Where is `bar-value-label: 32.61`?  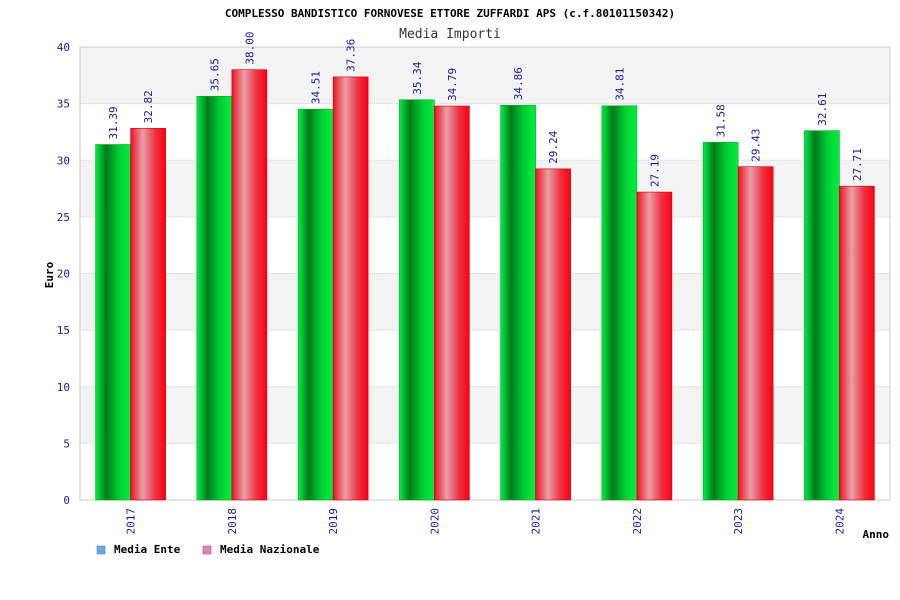 bar-value-label: 32.61 is located at coordinates (822, 109).